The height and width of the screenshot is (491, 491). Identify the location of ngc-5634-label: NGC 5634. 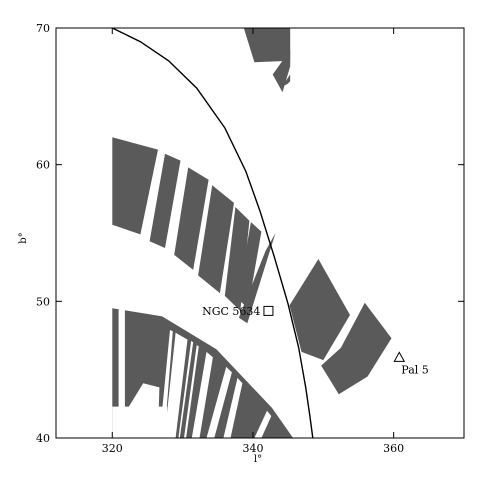
(231, 311).